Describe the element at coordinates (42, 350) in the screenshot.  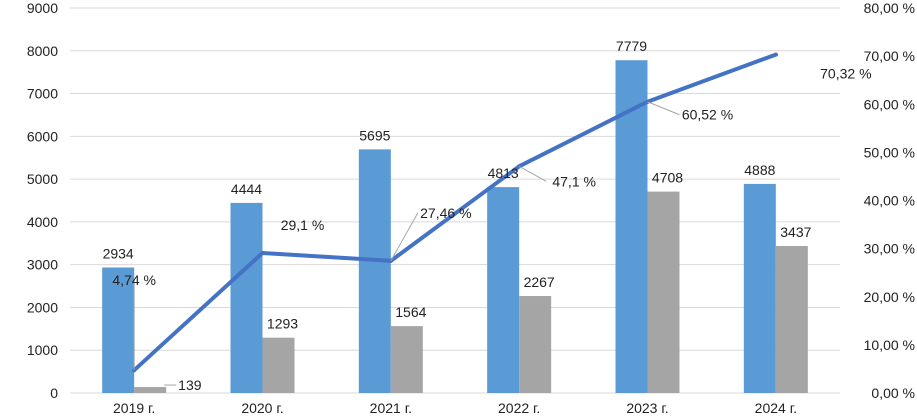
I see `left-axis-tick-label: 1000` at that location.